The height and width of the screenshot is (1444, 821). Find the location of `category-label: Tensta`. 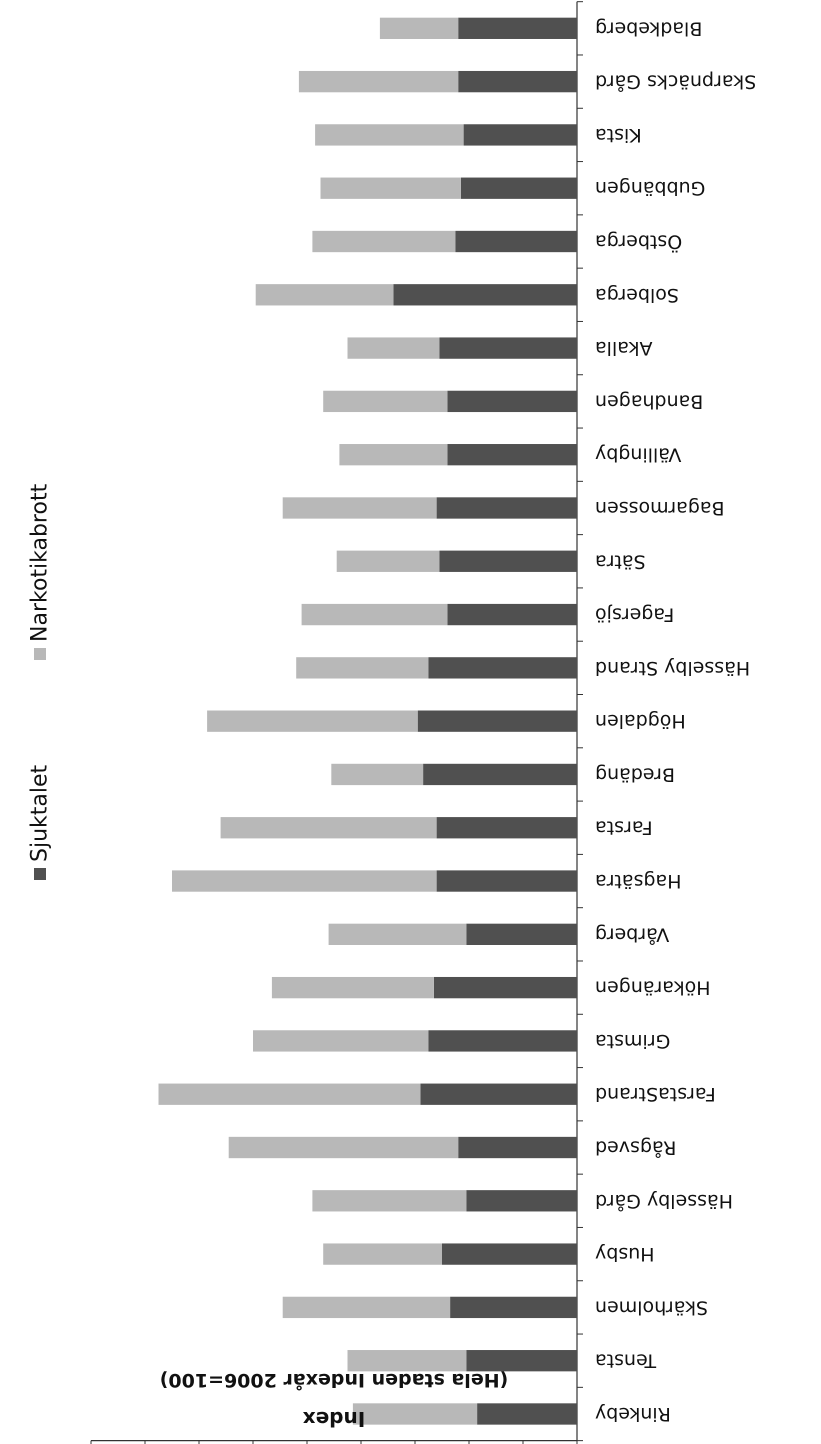

category-label: Tensta is located at coordinates (626, 1361).